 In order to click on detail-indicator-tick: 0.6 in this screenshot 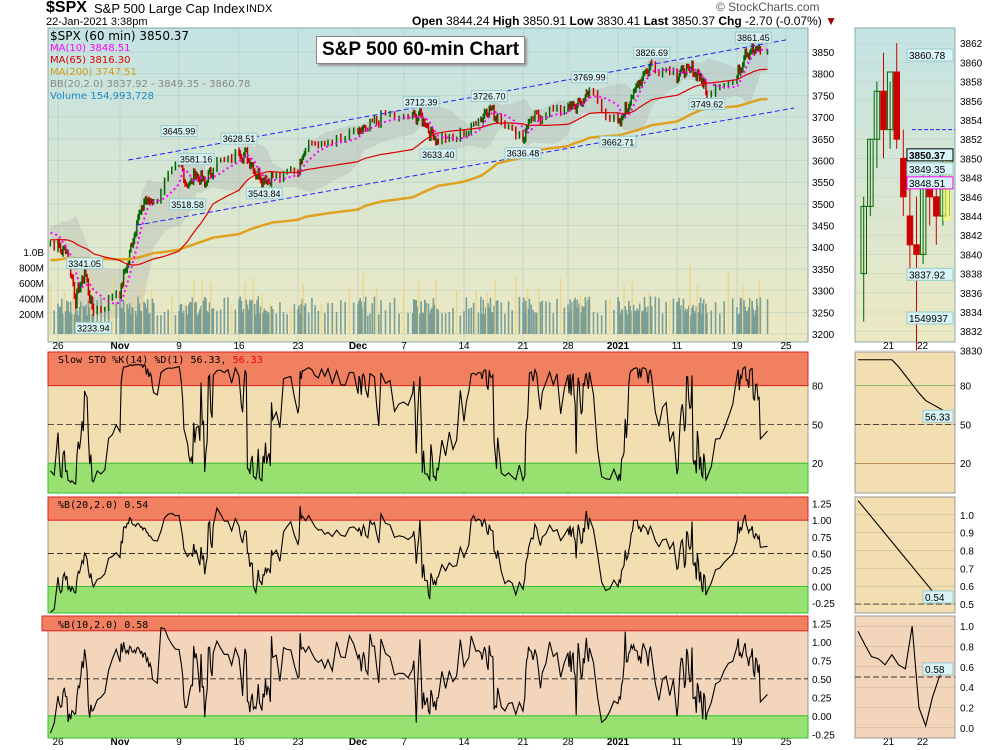, I will do `click(967, 668)`.